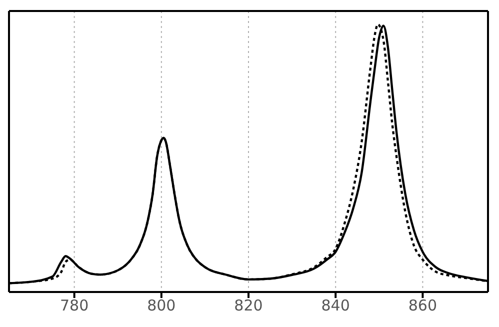 This screenshot has height=327, width=499. Describe the element at coordinates (74, 305) in the screenshot. I see `x-tick-label: 780` at that location.